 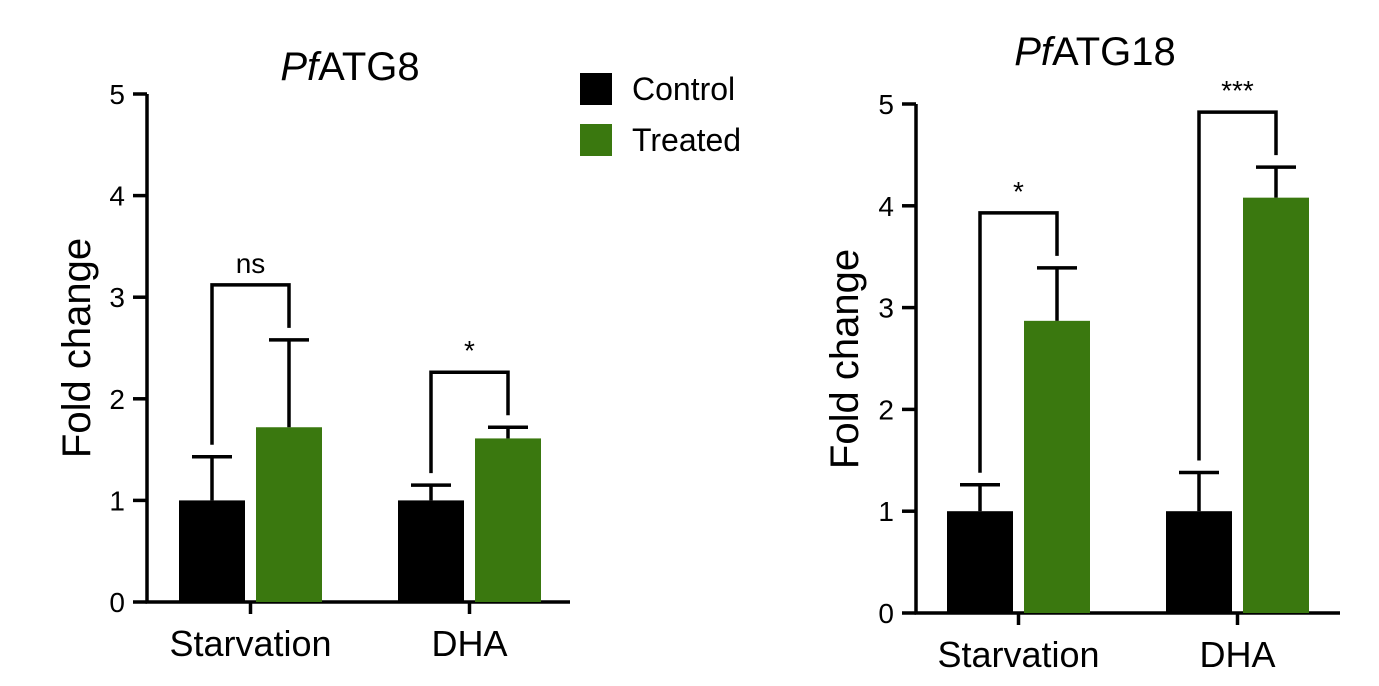 I want to click on legend: Control Treated, so click(x=660, y=114).